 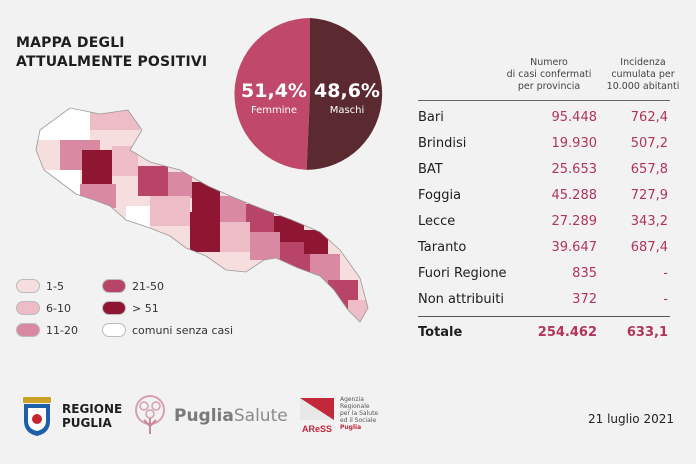 I want to click on page-title: MAPPA DEGLI ATTUALMENTE POSITIVI, so click(x=111, y=53).